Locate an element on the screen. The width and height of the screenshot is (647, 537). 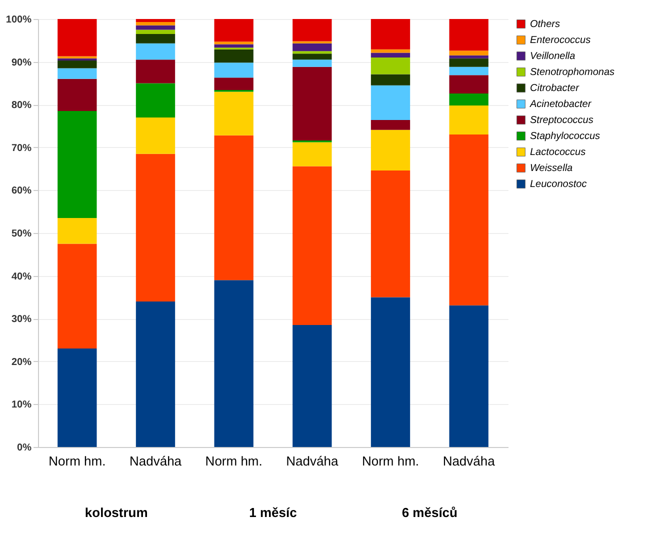
y-tick-label: 20% is located at coordinates (21, 362).